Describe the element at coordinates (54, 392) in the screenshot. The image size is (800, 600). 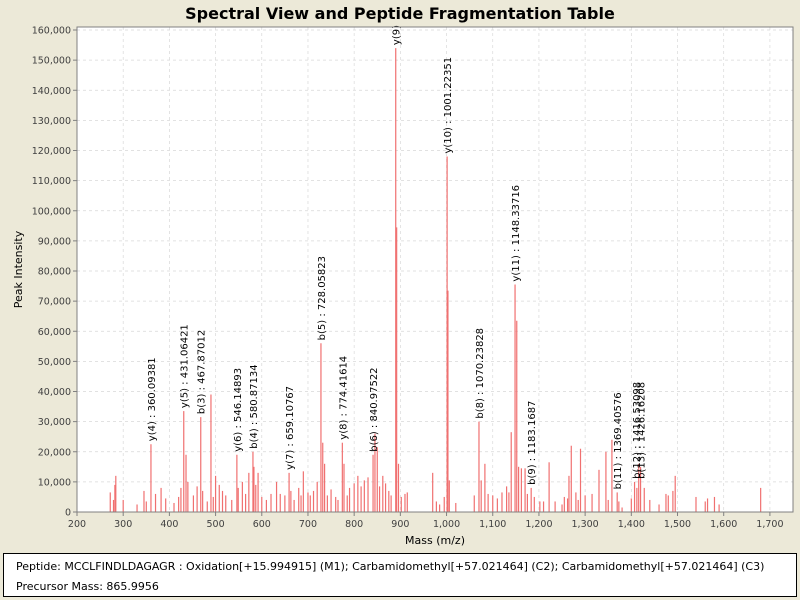
I see `y-tick-label: 40,000` at that location.